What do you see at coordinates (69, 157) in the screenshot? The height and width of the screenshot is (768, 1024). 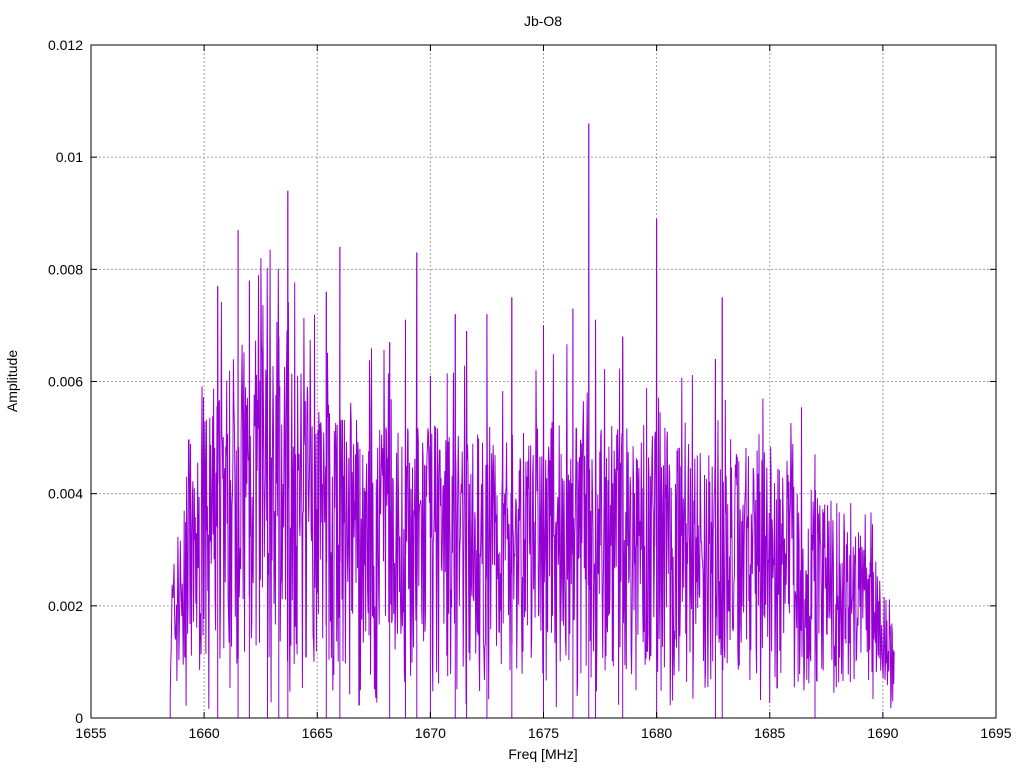 I see `y-tick-label: 0.01` at bounding box center [69, 157].